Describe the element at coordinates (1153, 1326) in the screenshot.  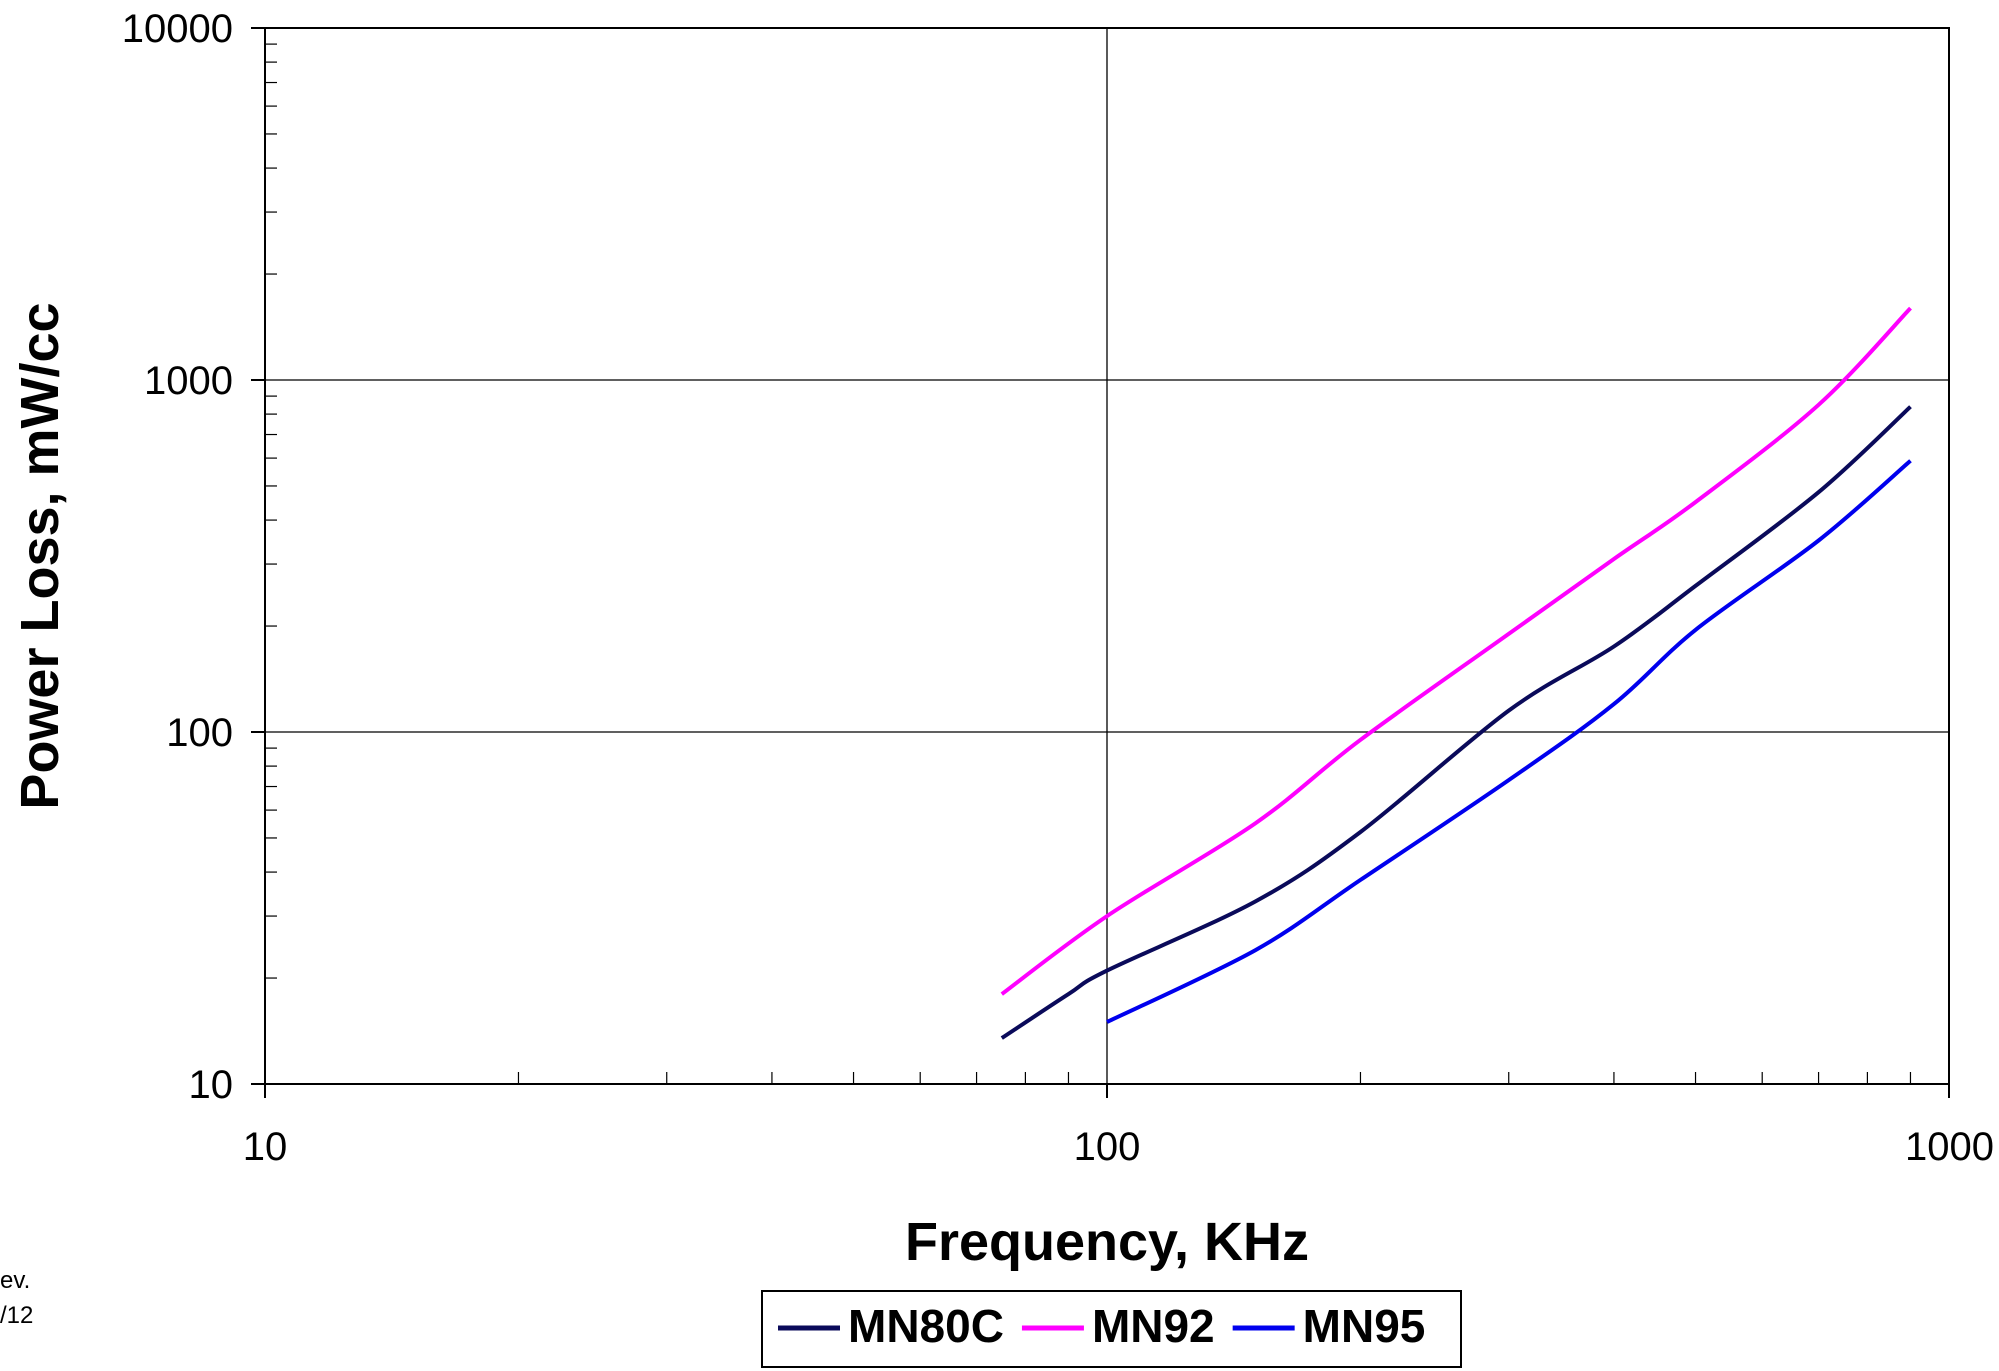
I see `legend-label-mn92: MN92` at that location.